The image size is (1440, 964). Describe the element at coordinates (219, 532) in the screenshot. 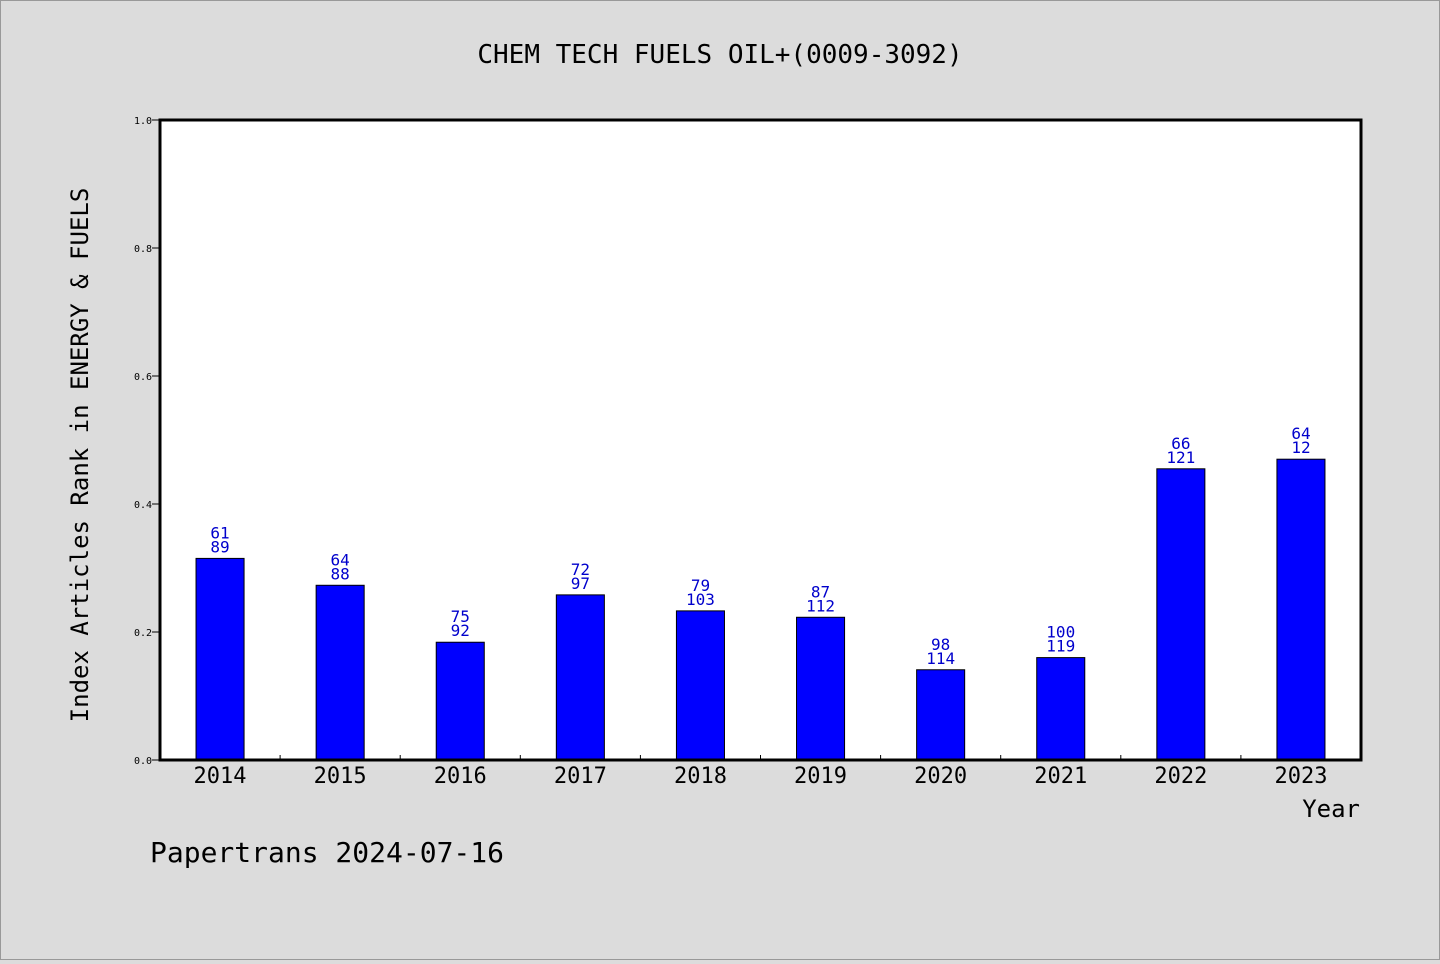

I see `bar-label-top: 61` at that location.